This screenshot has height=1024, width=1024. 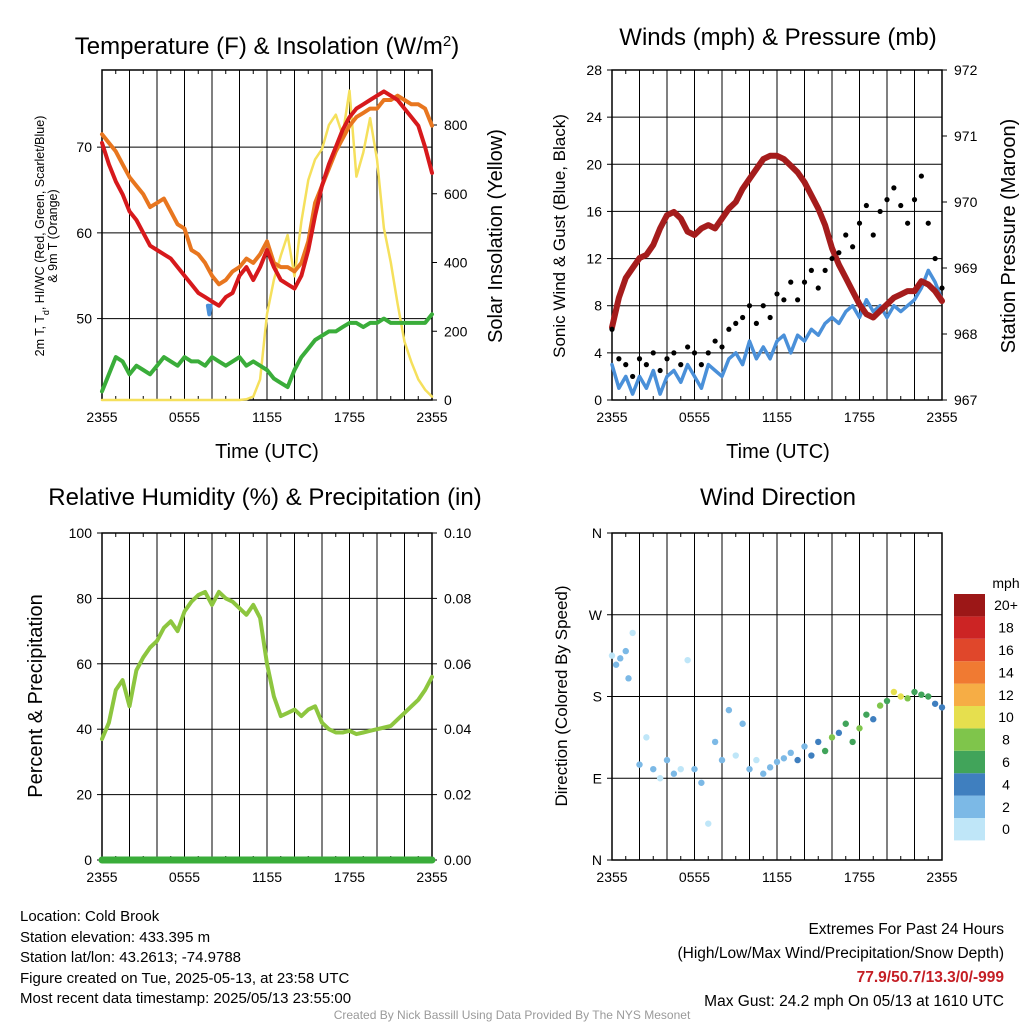 What do you see at coordinates (1006, 762) in the screenshot?
I see `colorbar-label: 6` at bounding box center [1006, 762].